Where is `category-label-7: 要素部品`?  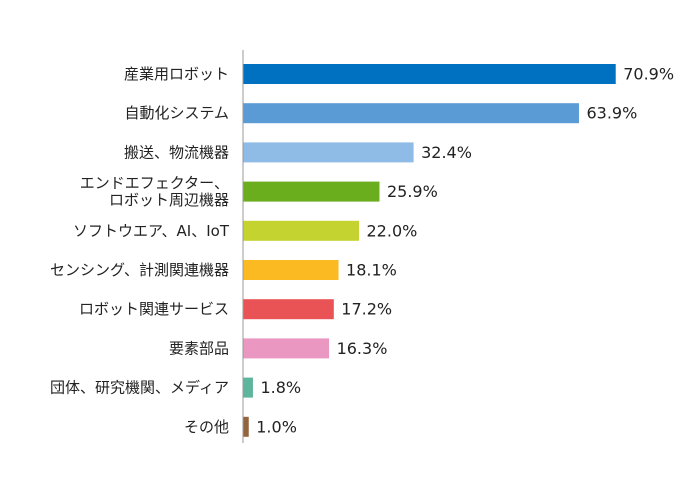
category-label-7: 要素部品 is located at coordinates (199, 348).